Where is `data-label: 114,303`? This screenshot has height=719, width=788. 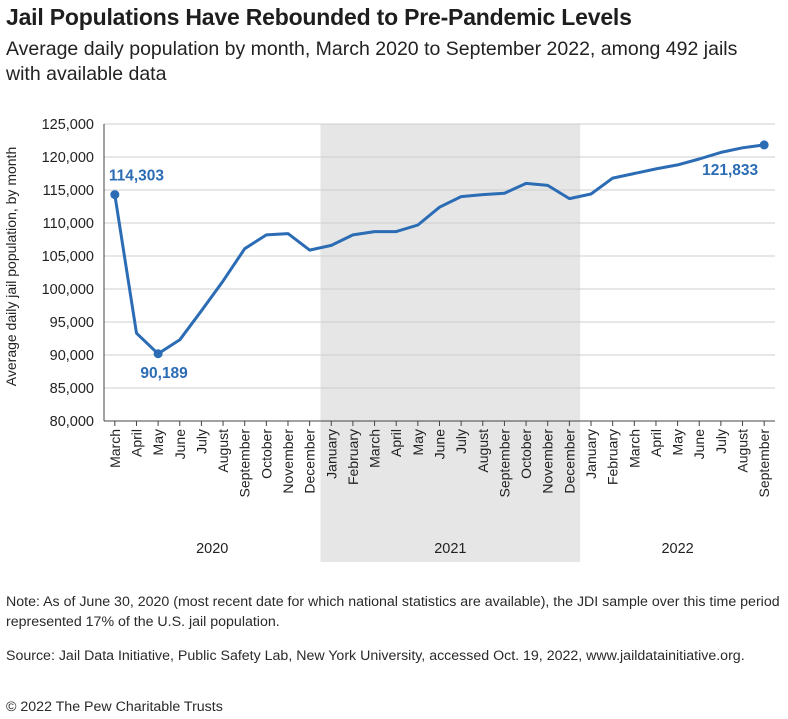 data-label: 114,303 is located at coordinates (137, 176).